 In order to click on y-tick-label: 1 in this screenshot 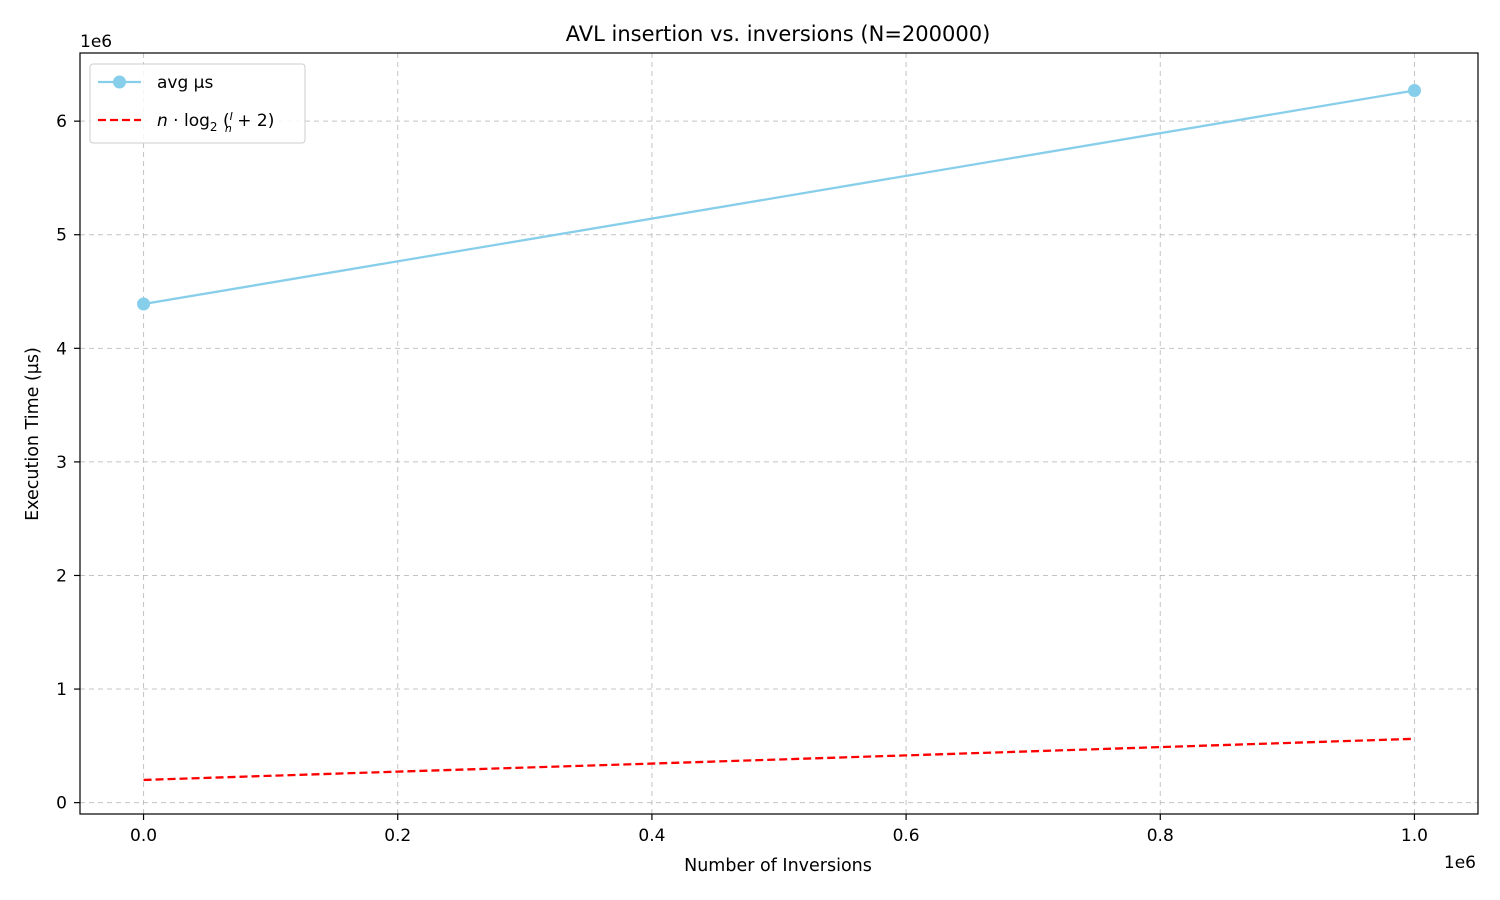, I will do `click(61, 690)`.